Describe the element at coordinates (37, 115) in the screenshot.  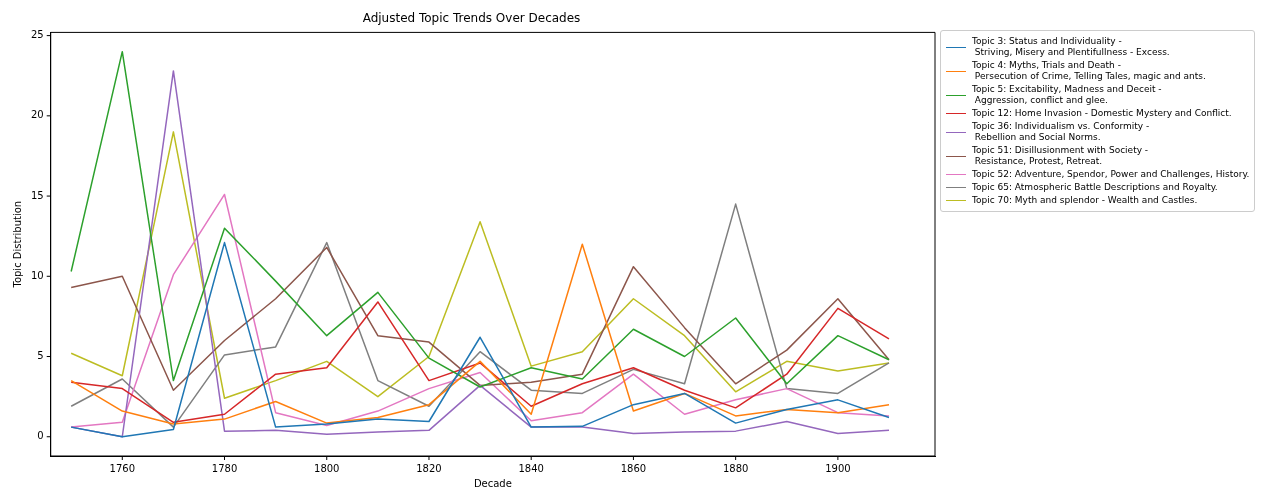
I see `y-tick-label: 20` at that location.